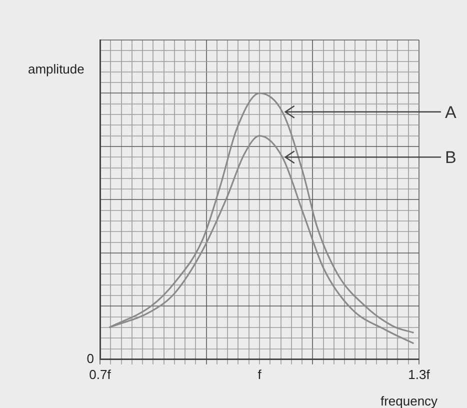 This screenshot has width=467, height=408. What do you see at coordinates (90, 358) in the screenshot?
I see `text: 0` at bounding box center [90, 358].